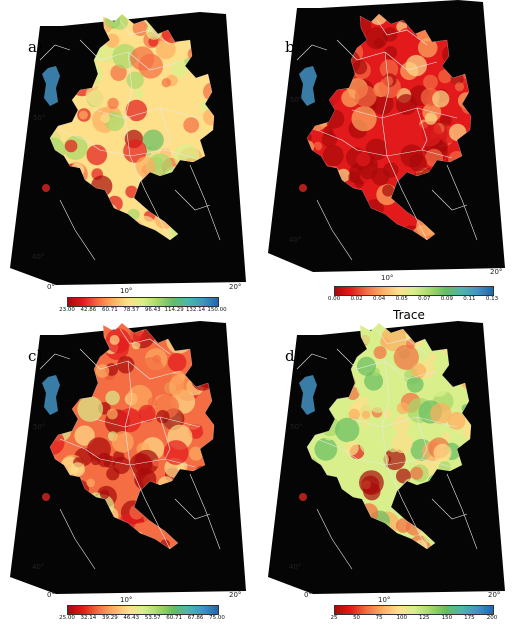  Describe the element at coordinates (35, 47) in the screenshot. I see `panel-label-a: a)` at that location.